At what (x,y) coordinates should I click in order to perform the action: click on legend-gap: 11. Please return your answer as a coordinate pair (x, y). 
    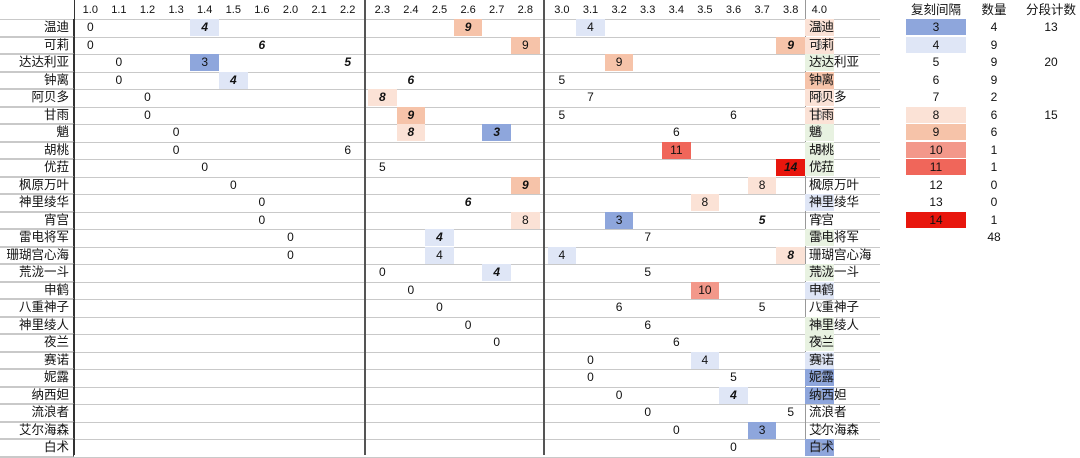
    Looking at the image, I should click on (936, 167).